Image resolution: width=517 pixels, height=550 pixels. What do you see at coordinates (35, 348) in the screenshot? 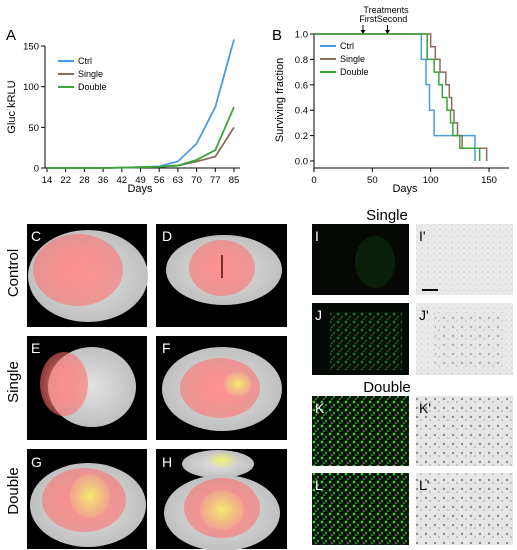
I see `panel-label-e: E` at bounding box center [35, 348].